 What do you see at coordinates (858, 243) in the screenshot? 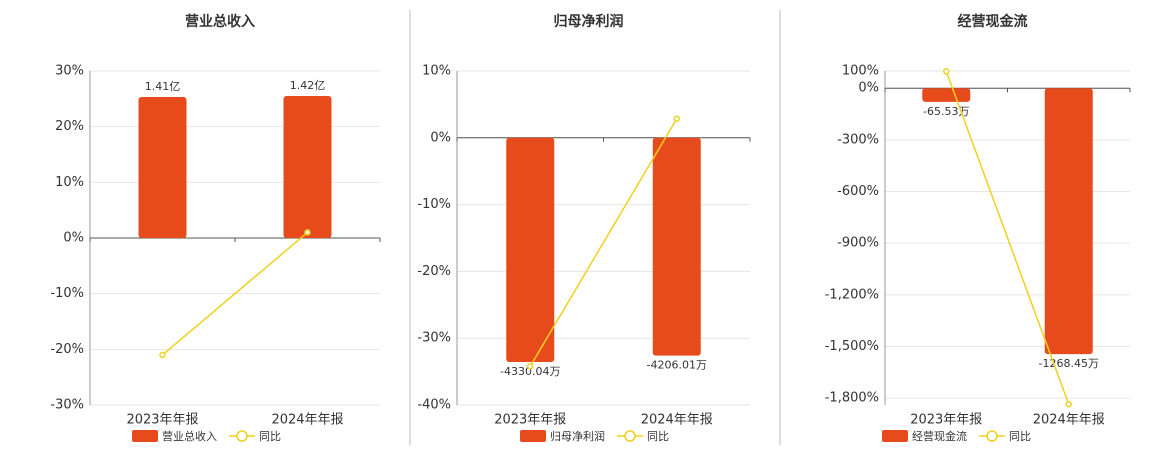
I see `y-tick-label: -900%` at bounding box center [858, 243].